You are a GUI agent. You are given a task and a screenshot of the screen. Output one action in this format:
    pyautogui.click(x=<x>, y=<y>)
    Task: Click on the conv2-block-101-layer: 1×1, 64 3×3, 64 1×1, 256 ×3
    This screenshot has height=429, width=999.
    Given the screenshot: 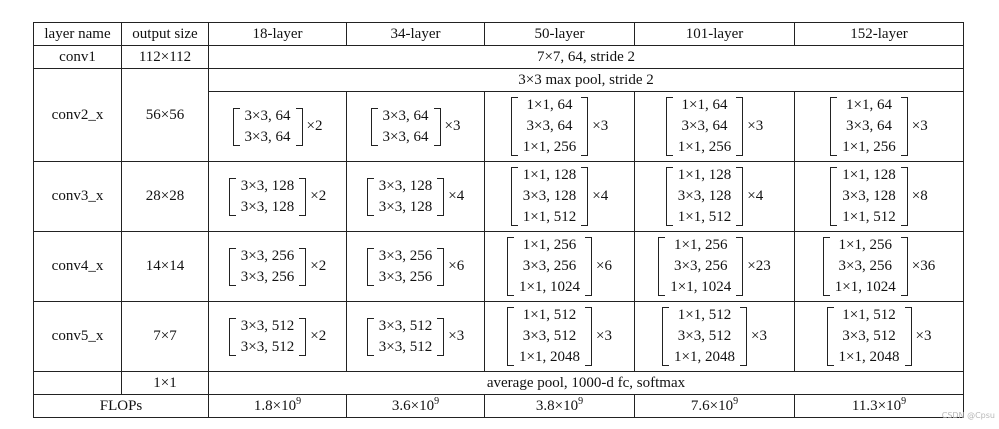 What is the action you would take?
    pyautogui.click(x=714, y=126)
    